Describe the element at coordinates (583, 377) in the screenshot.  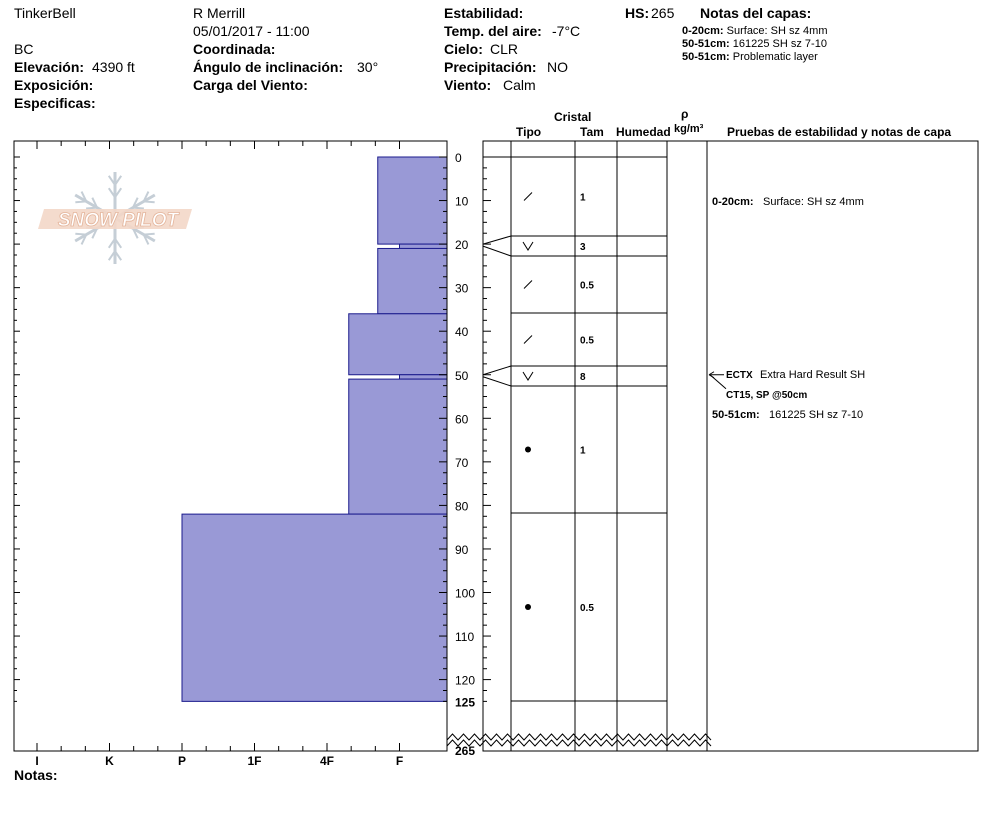
I see `grain-size: 8` at that location.